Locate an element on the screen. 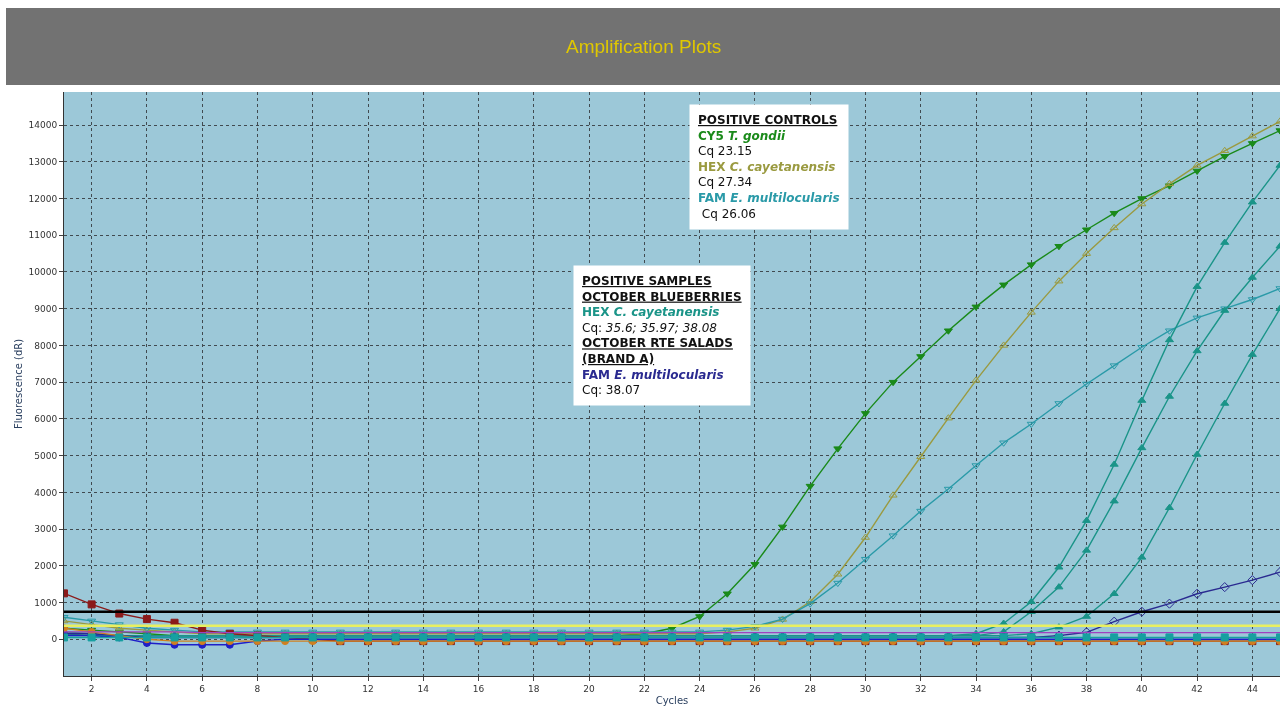 This screenshot has width=1286, height=722. y-tick-label: 5000 is located at coordinates (46, 455).